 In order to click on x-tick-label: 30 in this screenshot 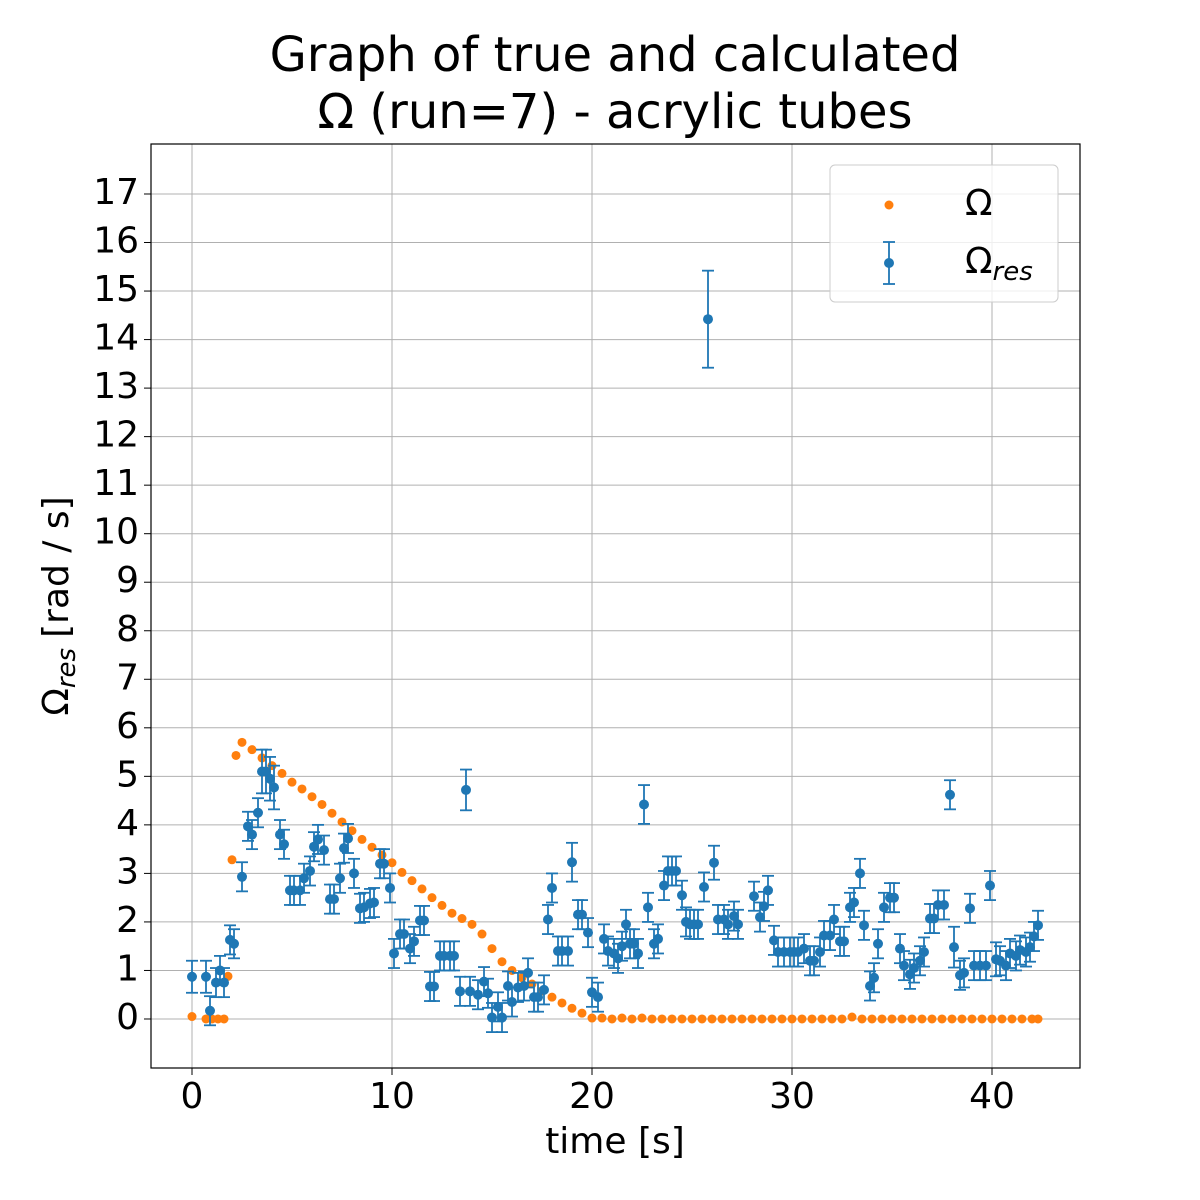, I will do `click(792, 1096)`.